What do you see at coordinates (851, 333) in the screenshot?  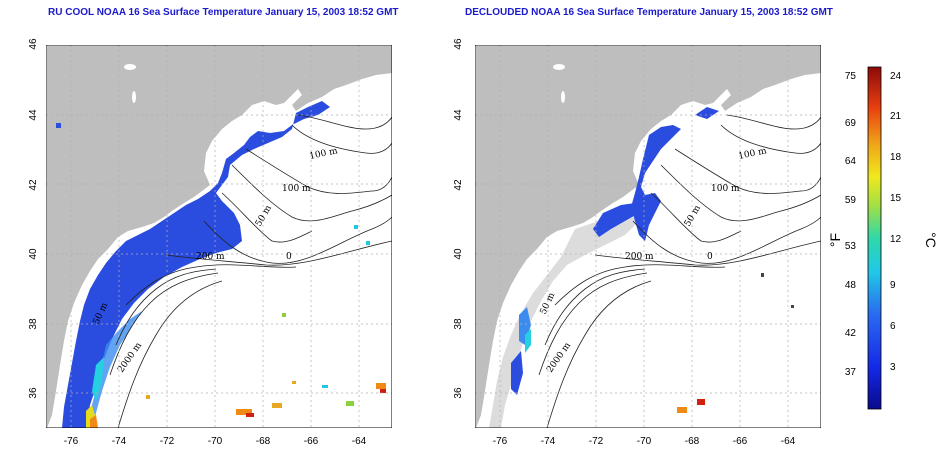 I see `f-tick-42: 42` at bounding box center [851, 333].